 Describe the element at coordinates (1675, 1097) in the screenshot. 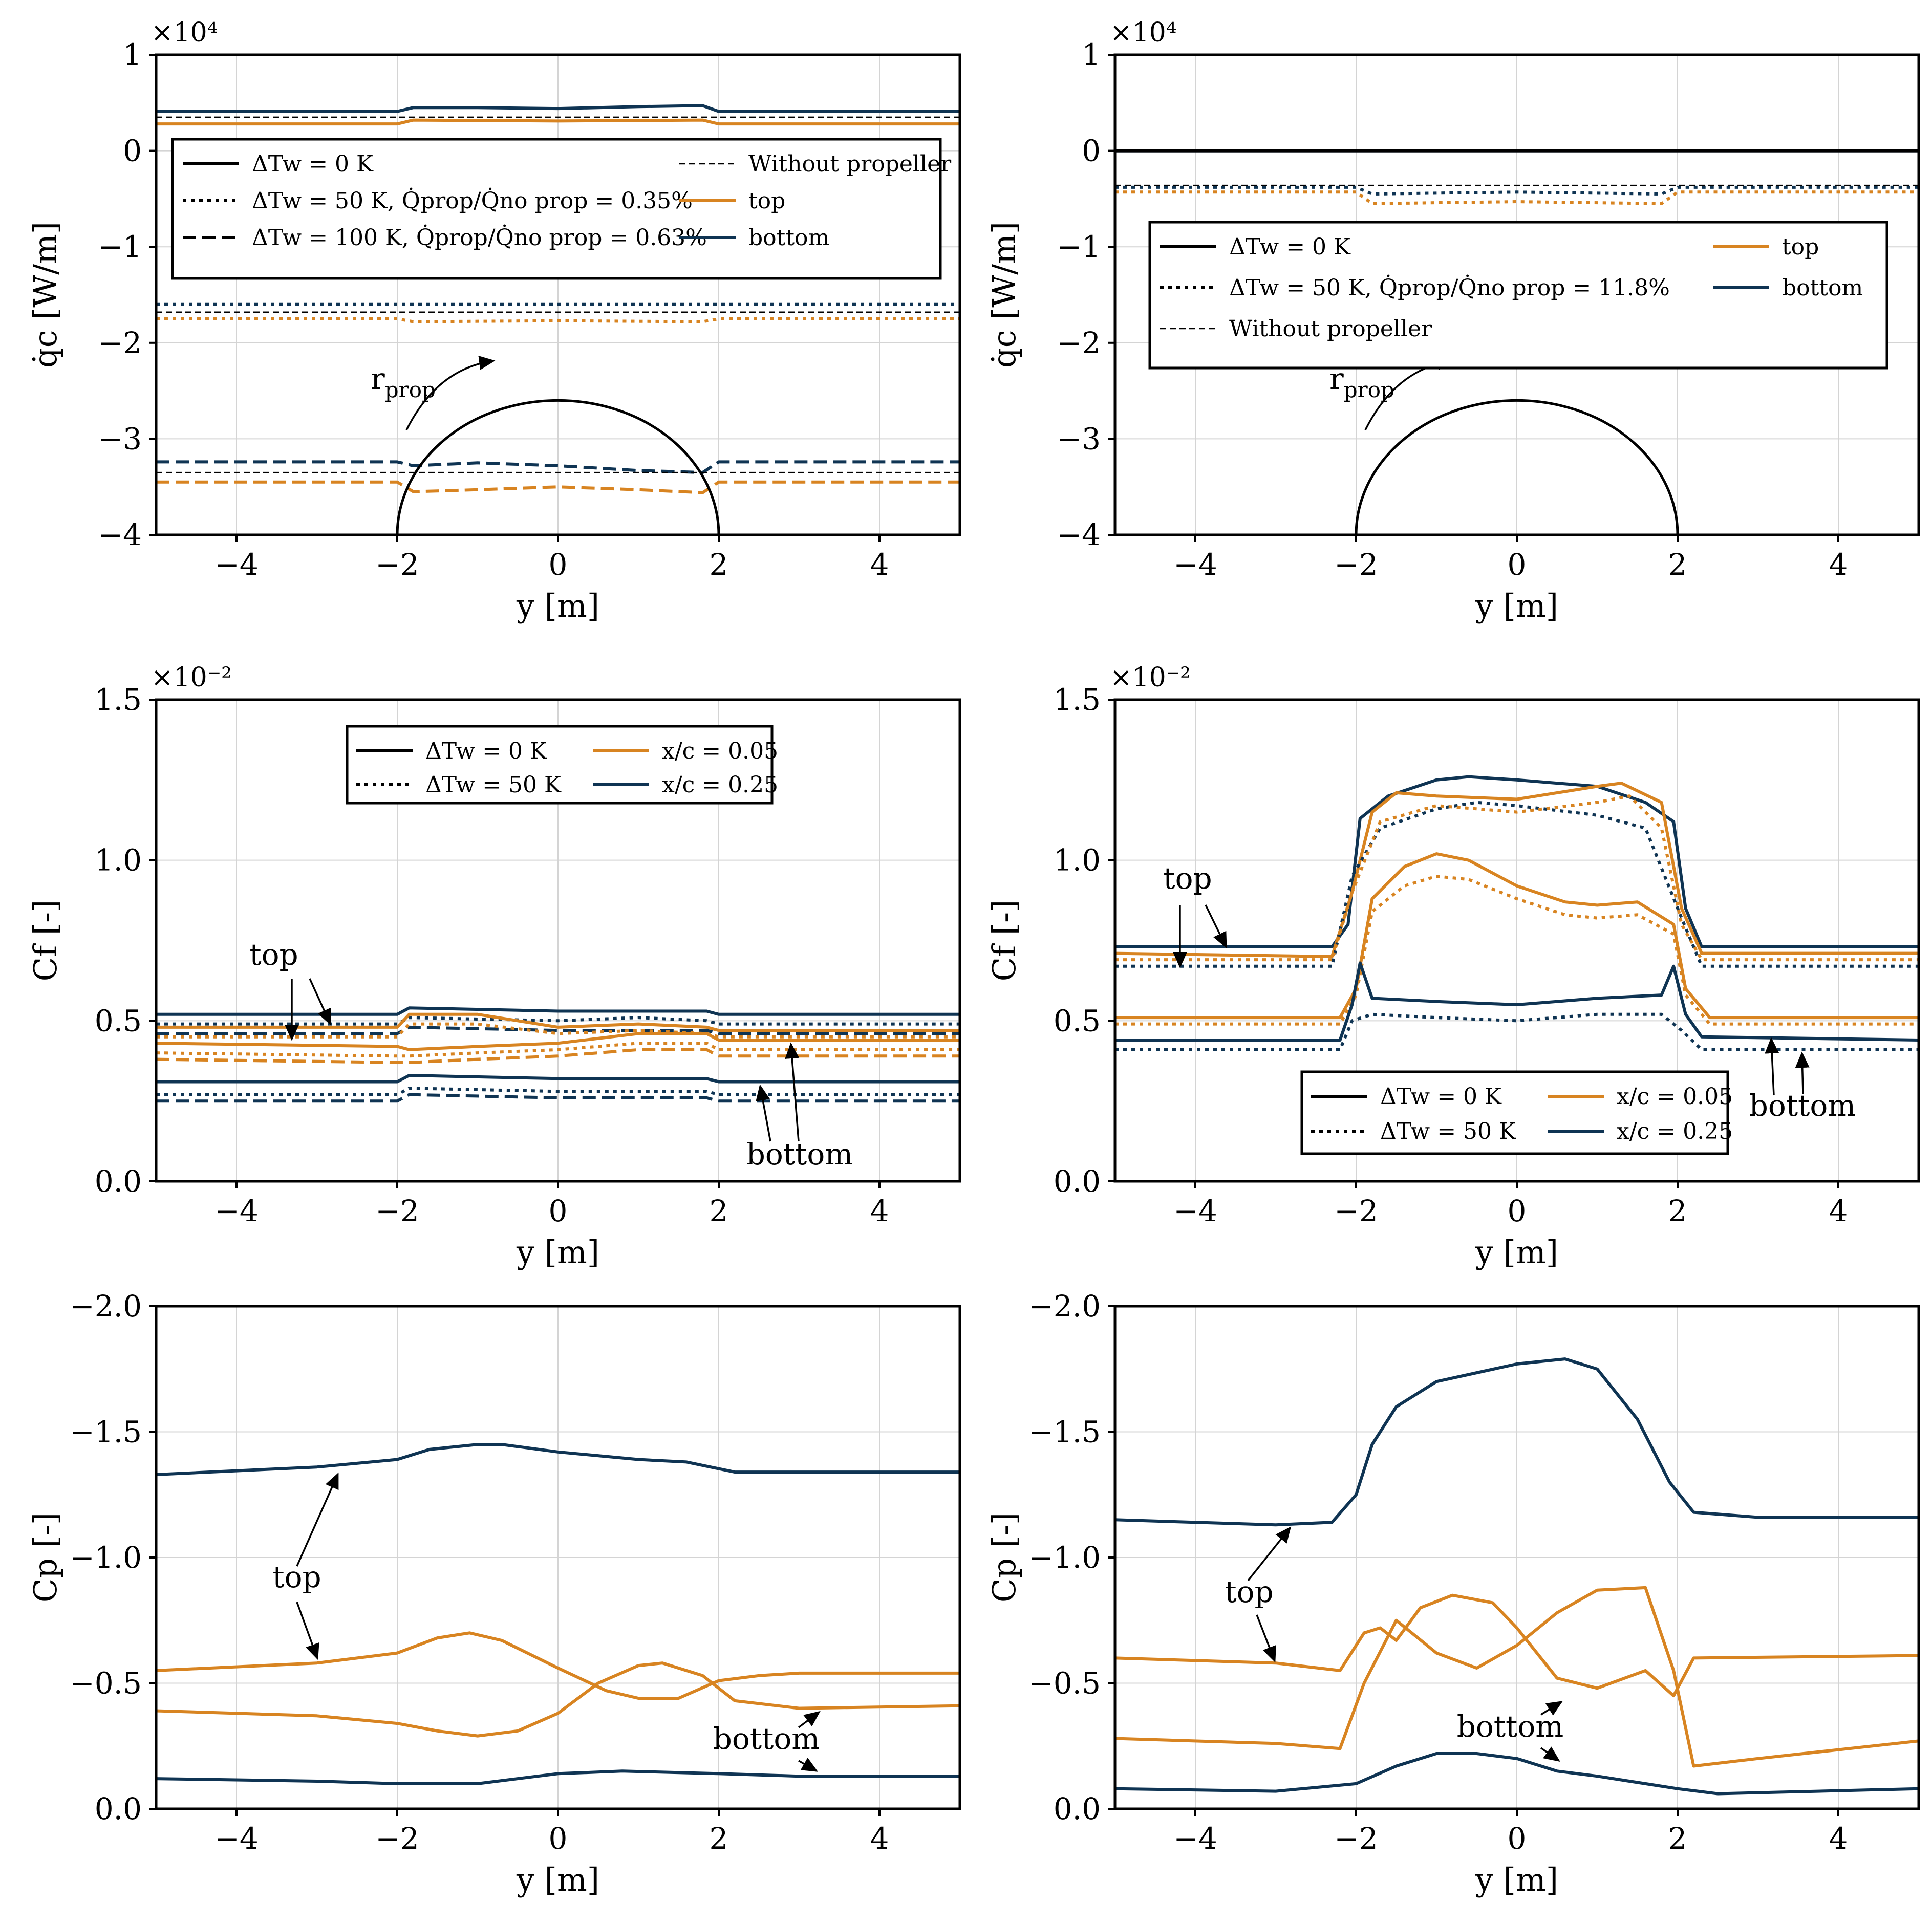

I see `legend-label: x/c = 0.05` at that location.